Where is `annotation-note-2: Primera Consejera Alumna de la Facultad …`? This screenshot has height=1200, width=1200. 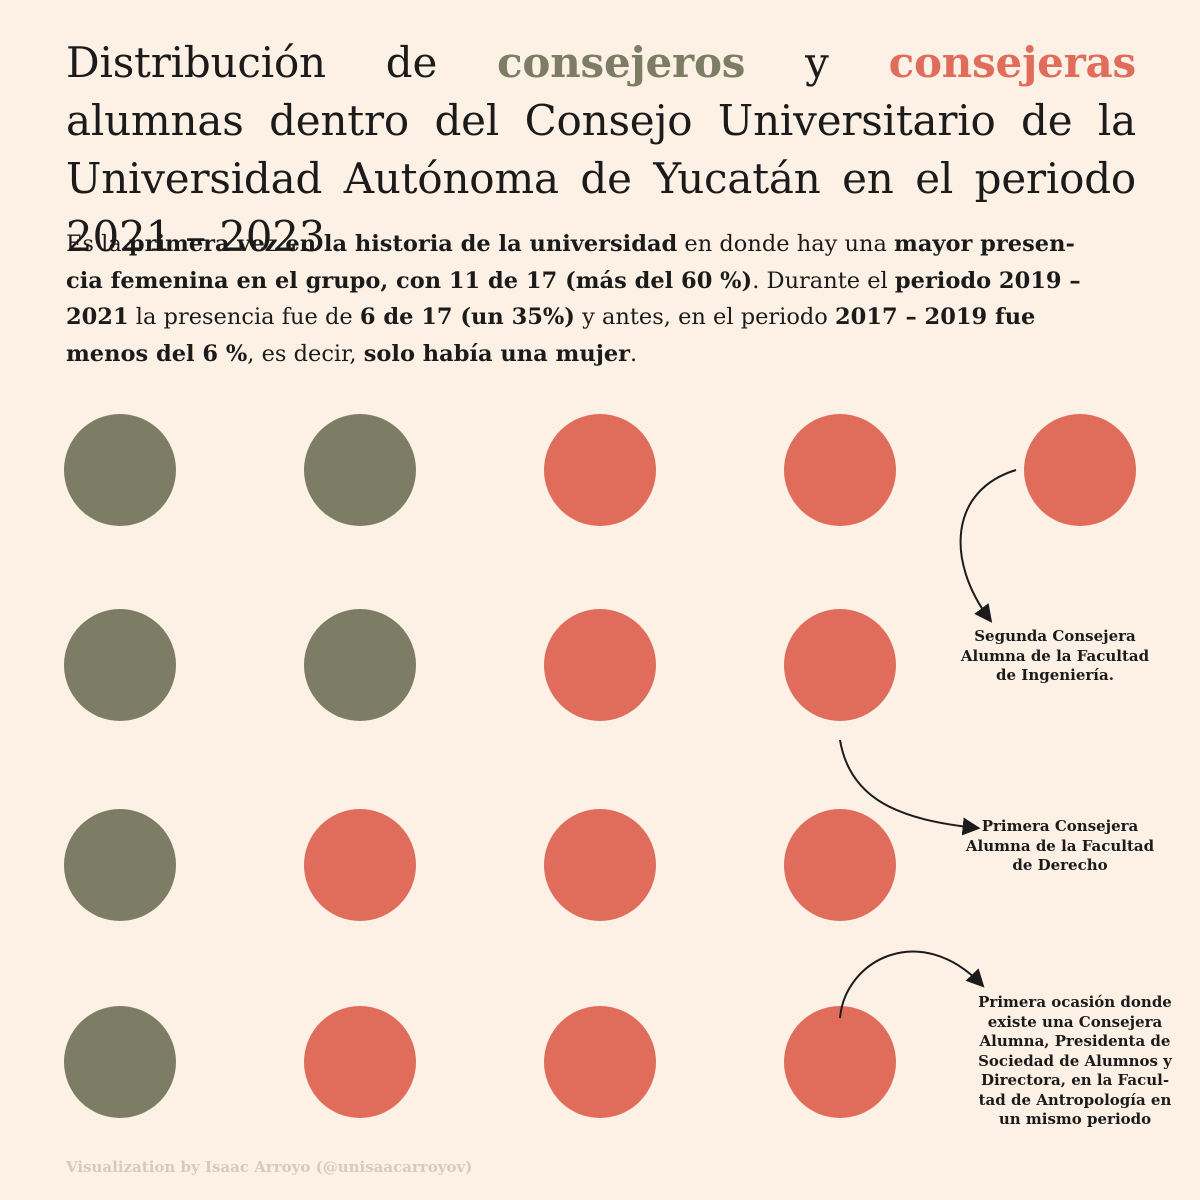
annotation-note-2: Primera Consejera Alumna de la Facultad … is located at coordinates (1060, 845).